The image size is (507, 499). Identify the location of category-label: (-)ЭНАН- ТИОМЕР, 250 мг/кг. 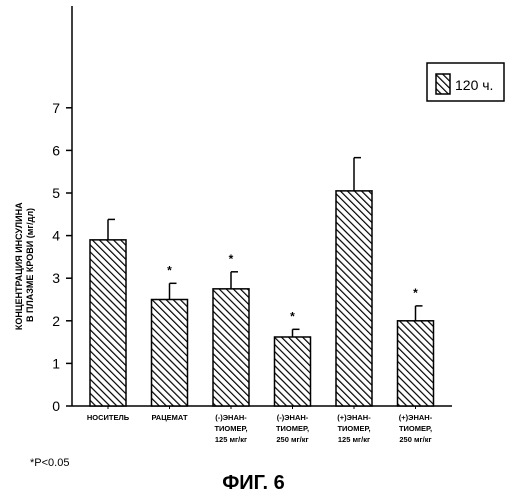
(292, 428).